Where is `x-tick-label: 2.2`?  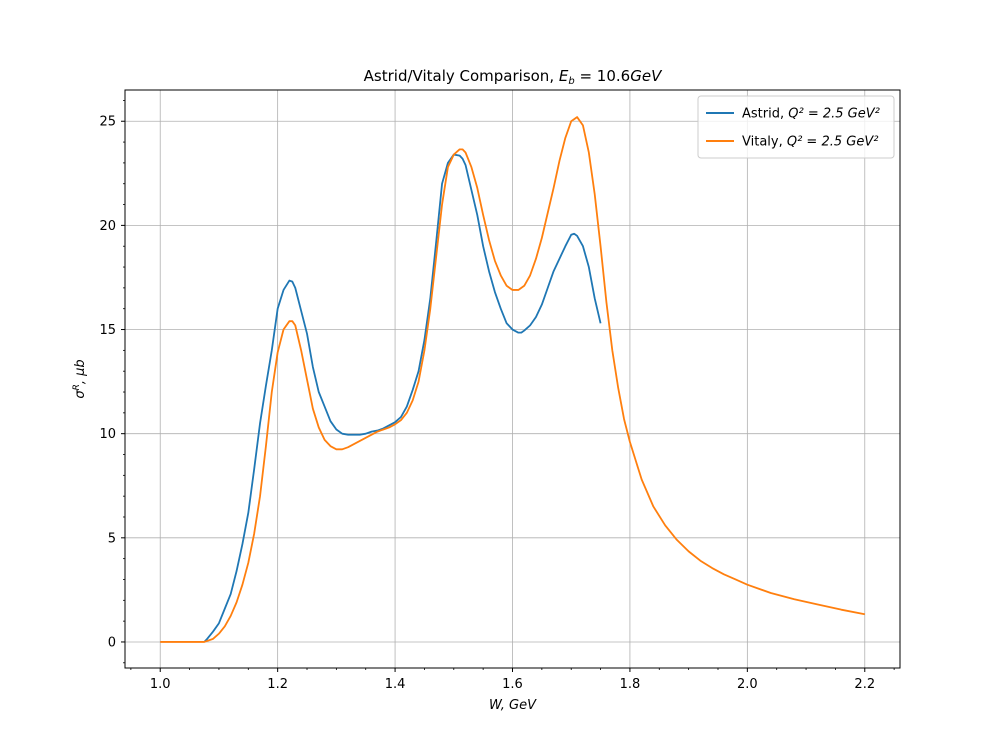 x-tick-label: 2.2 is located at coordinates (864, 684).